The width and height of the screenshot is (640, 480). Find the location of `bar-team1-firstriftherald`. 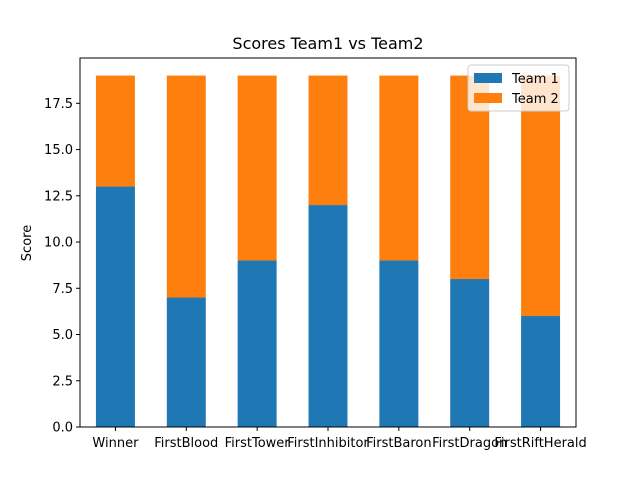

bar-team1-firstriftherald is located at coordinates (541, 371).